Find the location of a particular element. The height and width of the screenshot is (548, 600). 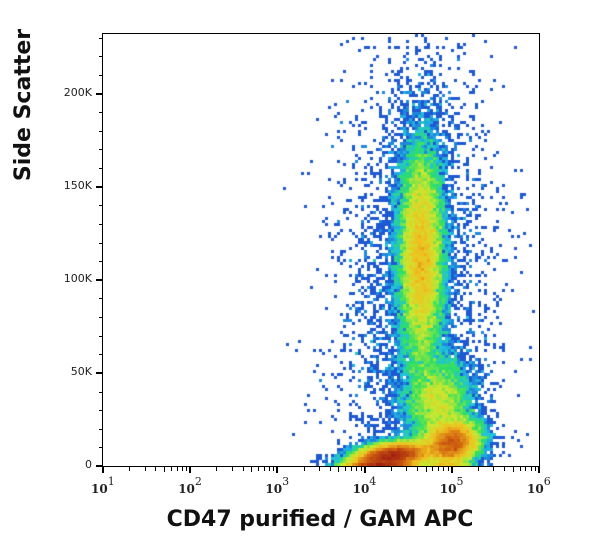

y-tick-label: 150K is located at coordinates (77, 185).